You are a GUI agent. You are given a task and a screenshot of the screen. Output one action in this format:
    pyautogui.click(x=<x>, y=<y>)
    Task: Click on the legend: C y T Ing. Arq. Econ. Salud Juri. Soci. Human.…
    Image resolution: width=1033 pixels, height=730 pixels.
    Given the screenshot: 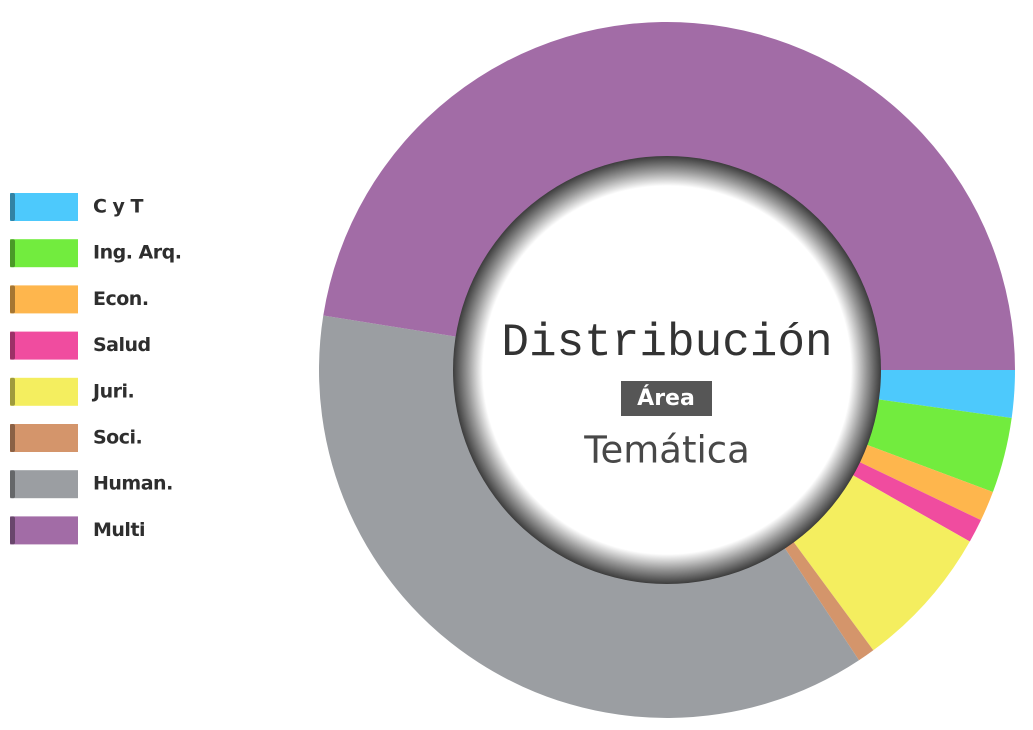 What is the action you would take?
    pyautogui.click(x=96, y=369)
    